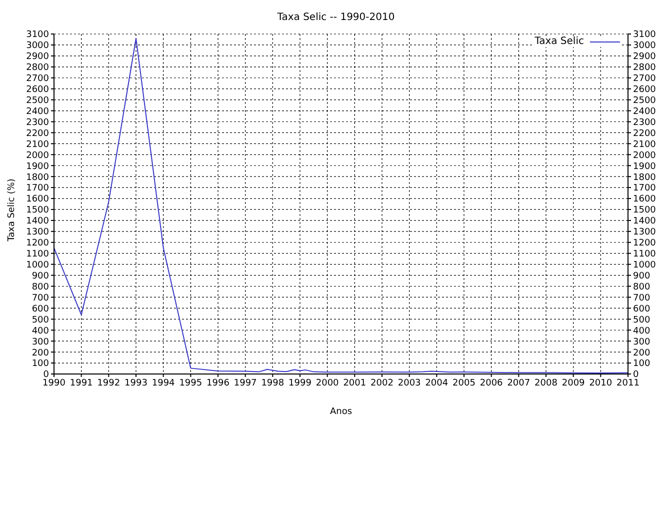 Image resolution: width=672 pixels, height=512 pixels. I want to click on y-tick-label: 2400, so click(38, 111).